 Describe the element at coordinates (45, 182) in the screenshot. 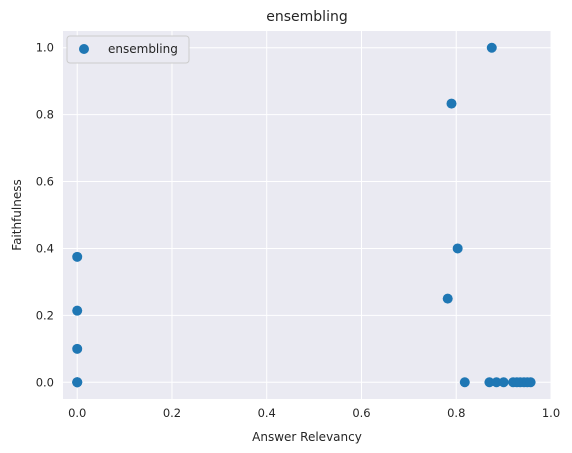

I see `y-tick-label: 0.6` at that location.